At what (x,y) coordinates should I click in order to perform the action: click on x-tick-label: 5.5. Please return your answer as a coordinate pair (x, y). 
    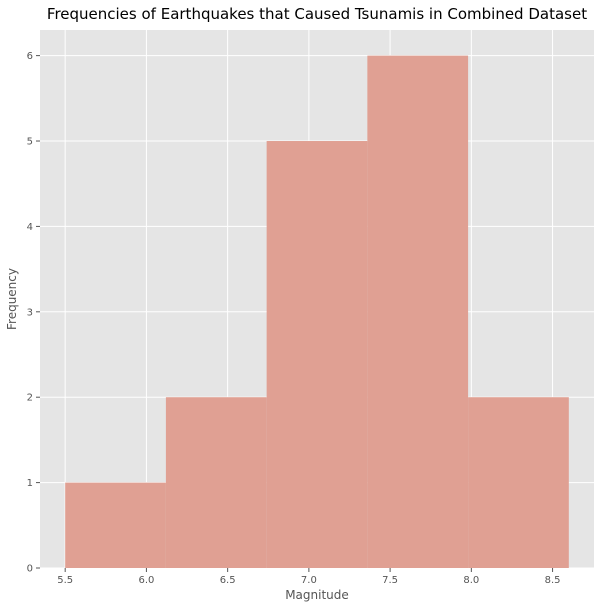
    Looking at the image, I should click on (65, 580).